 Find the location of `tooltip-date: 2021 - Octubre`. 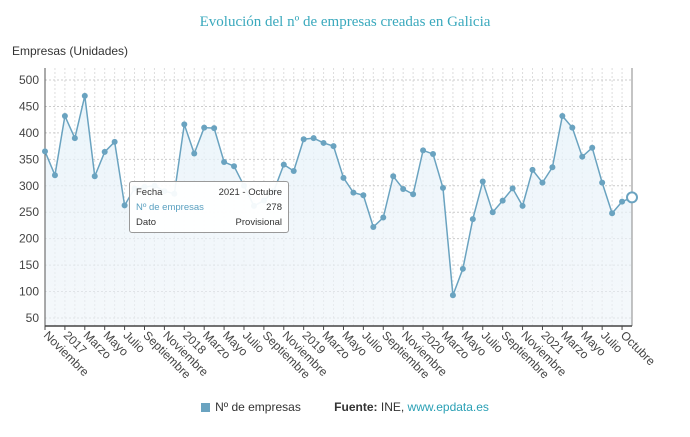

tooltip-date: 2021 - Octubre is located at coordinates (250, 192).